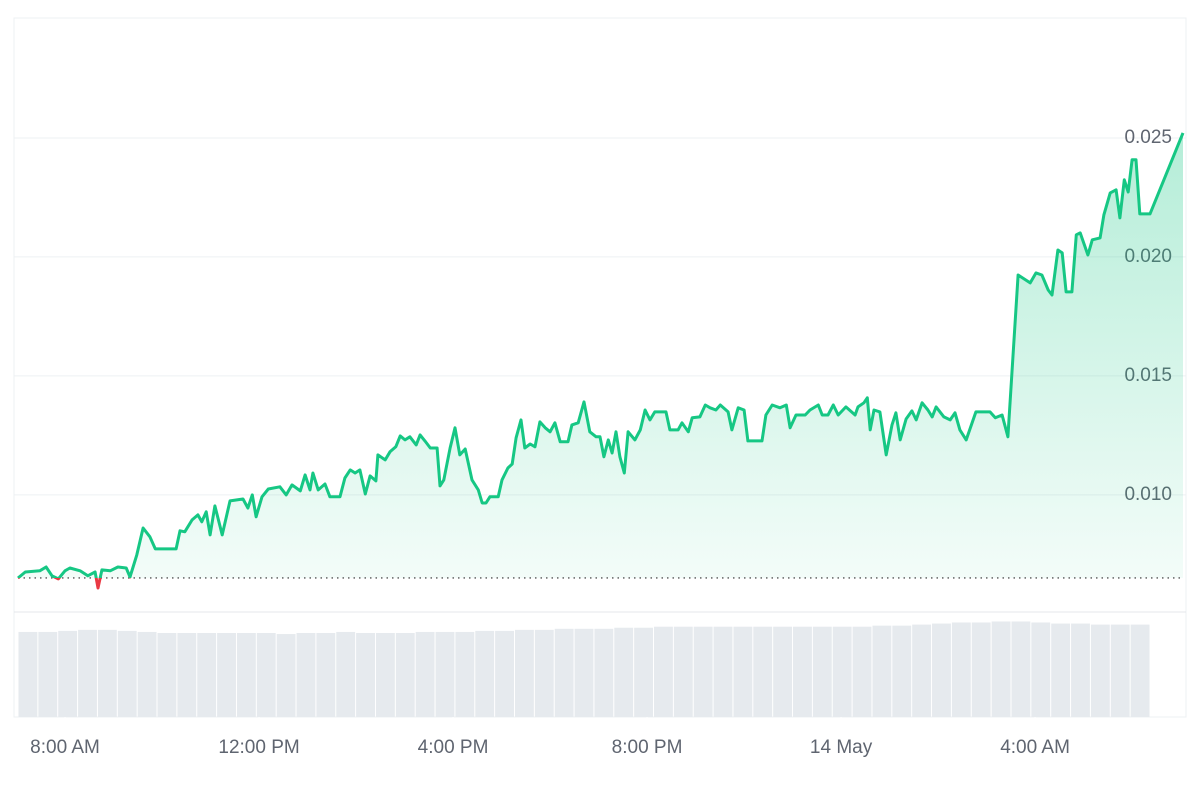  Describe the element at coordinates (841, 747) in the screenshot. I see `x-tick-label: 14 May` at that location.